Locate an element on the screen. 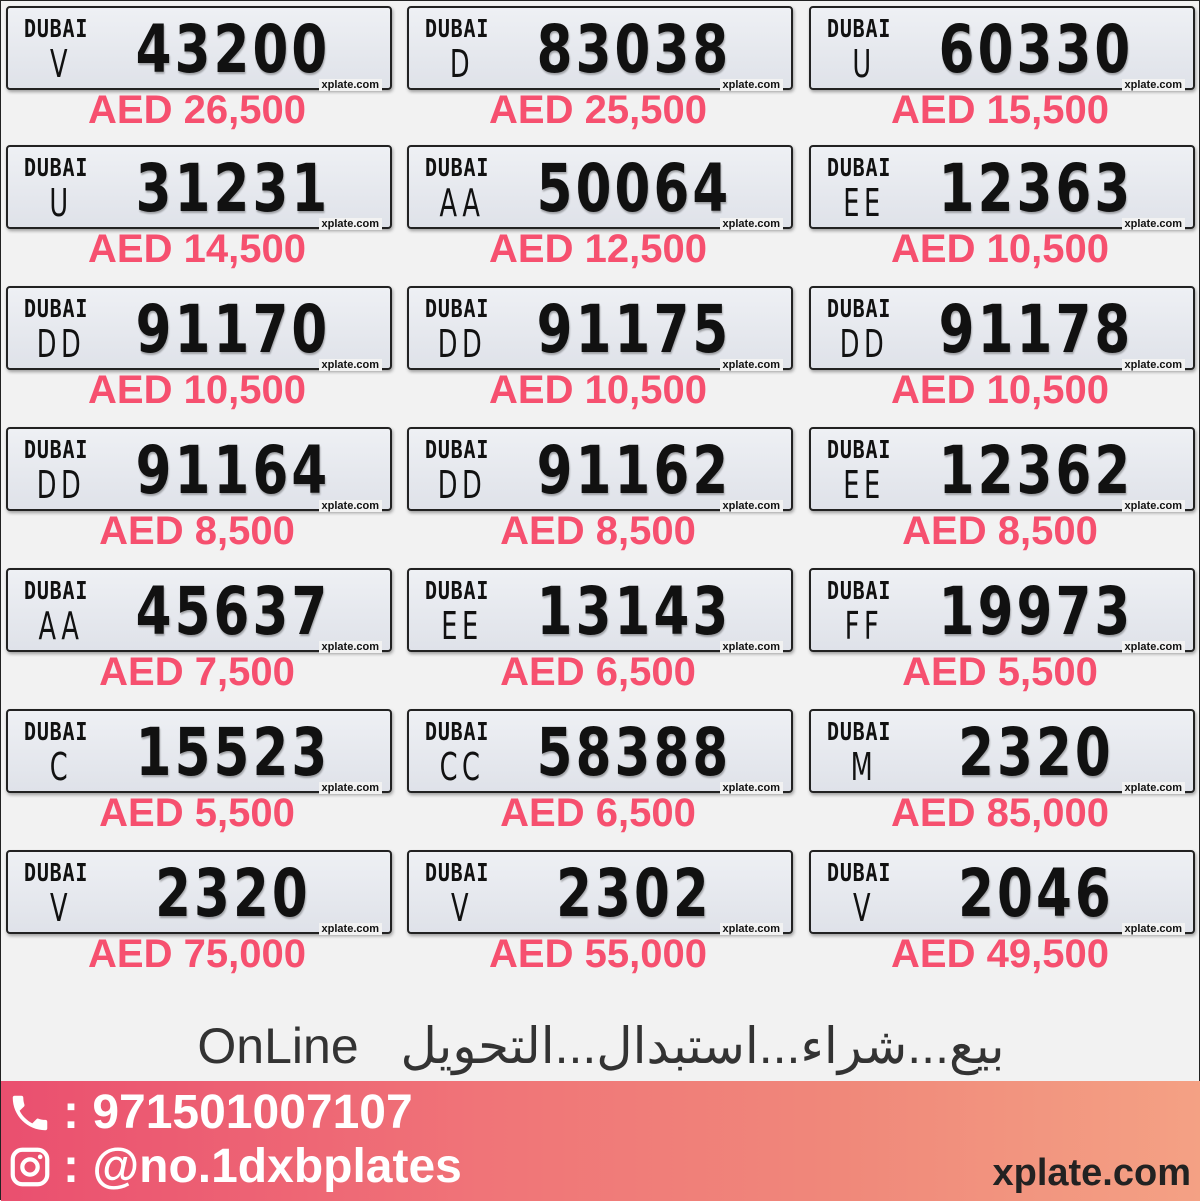 This screenshot has width=1200, height=1201. plate-listing: DUBAI AA 50064 xplate.com AED 12,500 is located at coordinates (600, 215).